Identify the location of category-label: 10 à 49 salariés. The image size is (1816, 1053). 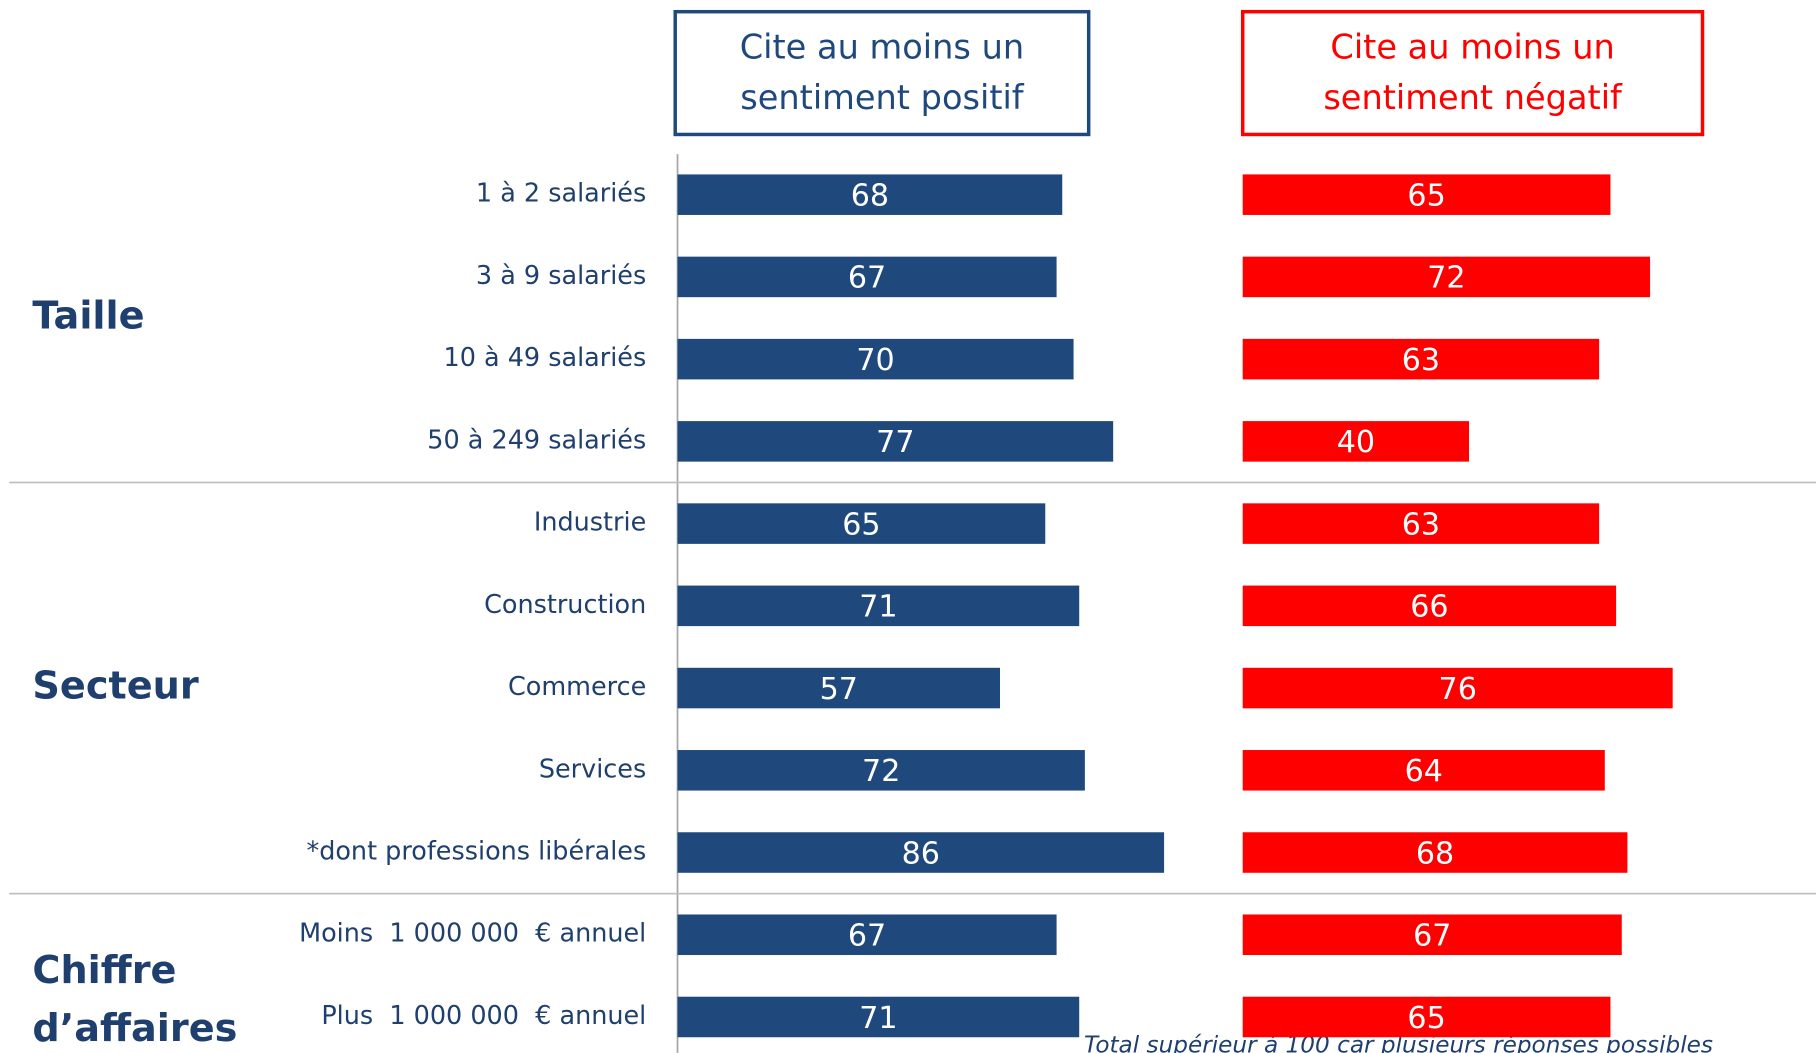
(544, 358).